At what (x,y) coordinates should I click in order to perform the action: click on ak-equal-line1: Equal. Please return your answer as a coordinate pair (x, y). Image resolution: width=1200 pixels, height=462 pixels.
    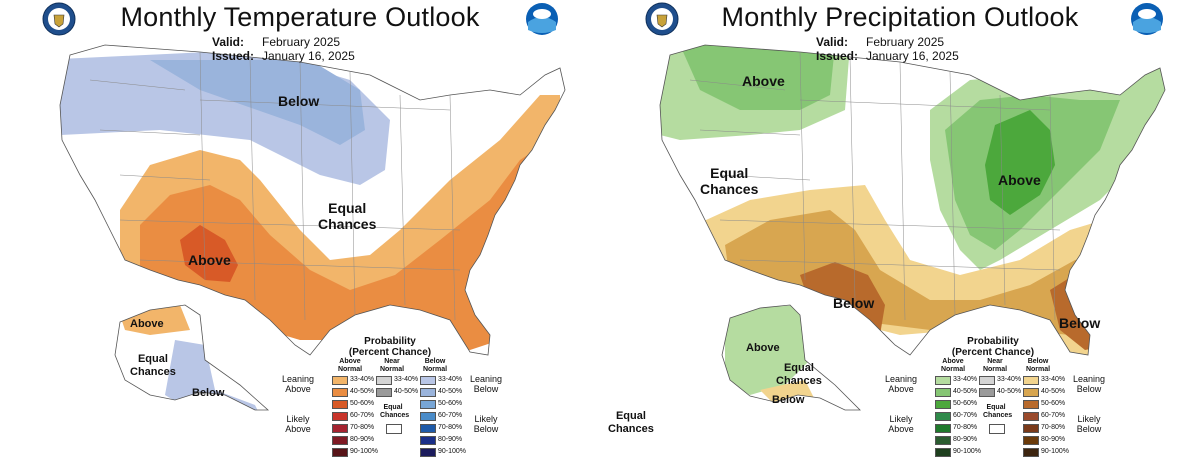
    Looking at the image, I should click on (152, 359).